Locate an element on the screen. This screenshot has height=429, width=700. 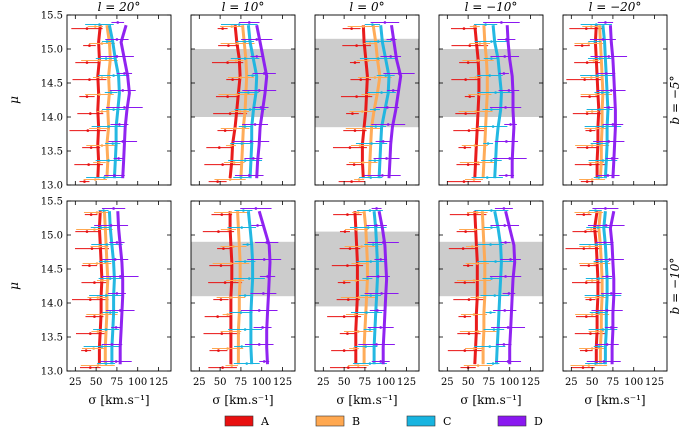
y-tick-label: 15.0 is located at coordinates (52, 236).